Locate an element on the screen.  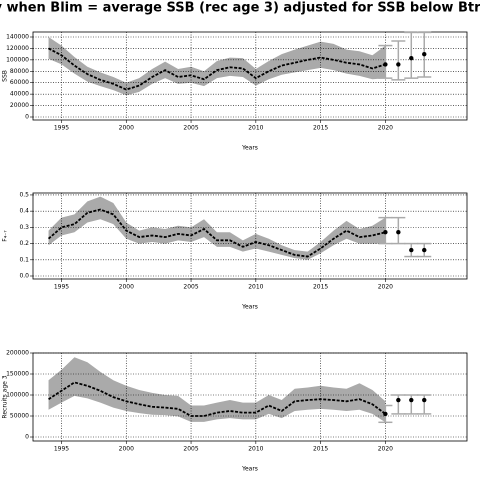
y-tick-label: 140000 is located at coordinates (17, 37).